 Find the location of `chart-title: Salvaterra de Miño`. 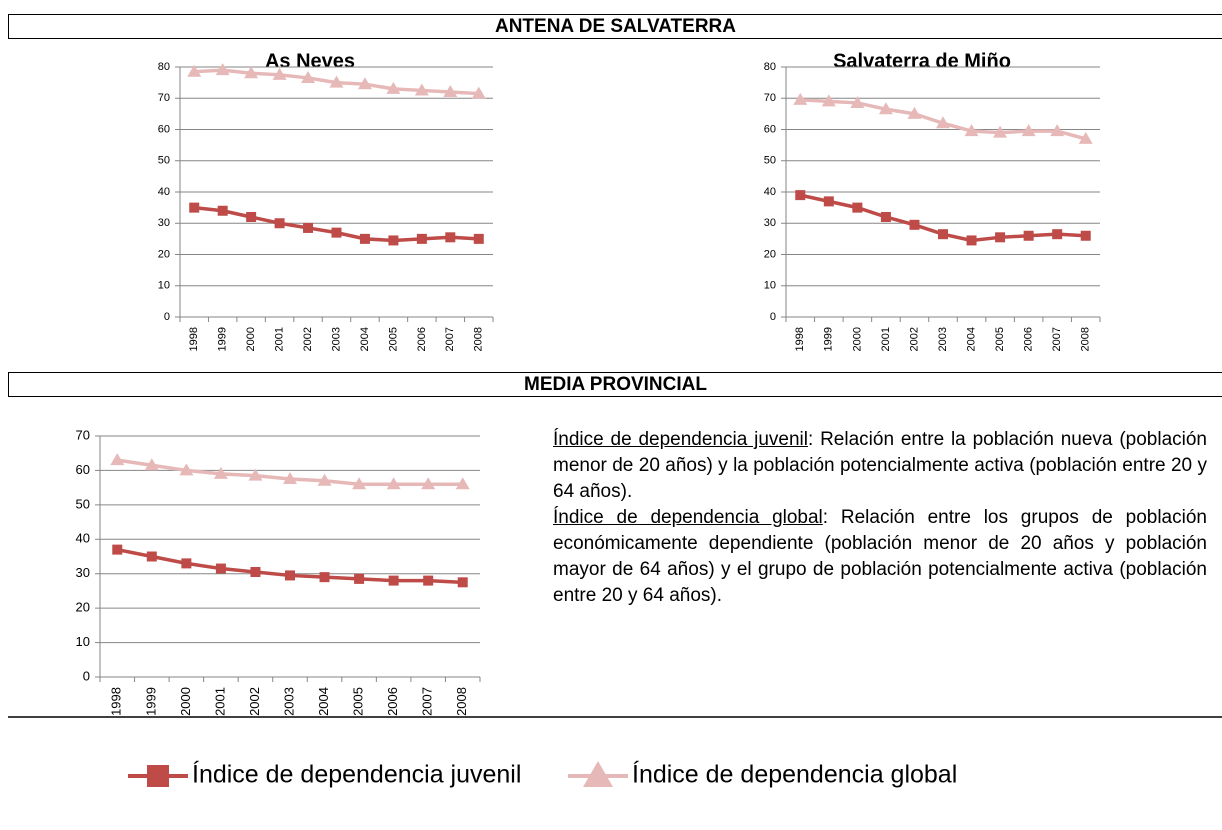

chart-title: Salvaterra de Miño is located at coordinates (922, 61).